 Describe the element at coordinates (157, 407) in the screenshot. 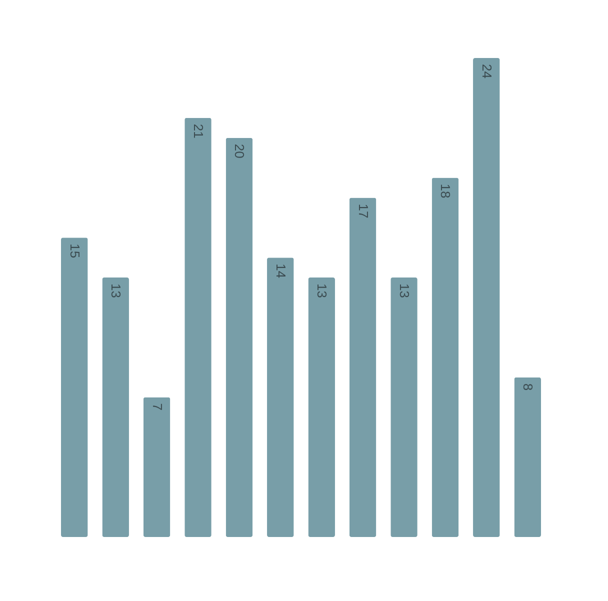

I see `data-label: 7` at that location.